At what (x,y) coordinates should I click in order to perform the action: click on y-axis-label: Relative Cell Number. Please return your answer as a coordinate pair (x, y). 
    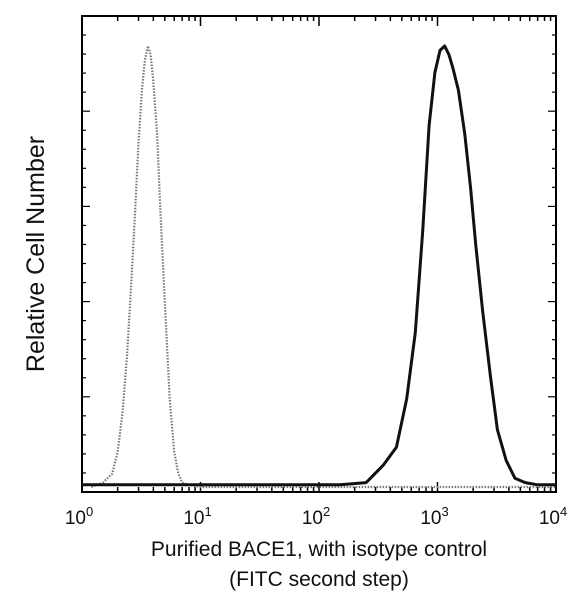
    Looking at the image, I should click on (36, 254).